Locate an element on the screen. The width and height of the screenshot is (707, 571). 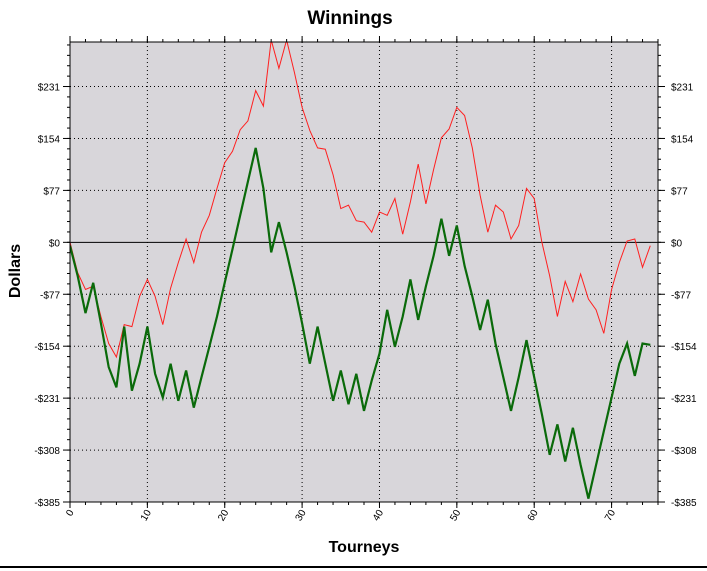
y-tick-label-right: $0 is located at coordinates (677, 243).